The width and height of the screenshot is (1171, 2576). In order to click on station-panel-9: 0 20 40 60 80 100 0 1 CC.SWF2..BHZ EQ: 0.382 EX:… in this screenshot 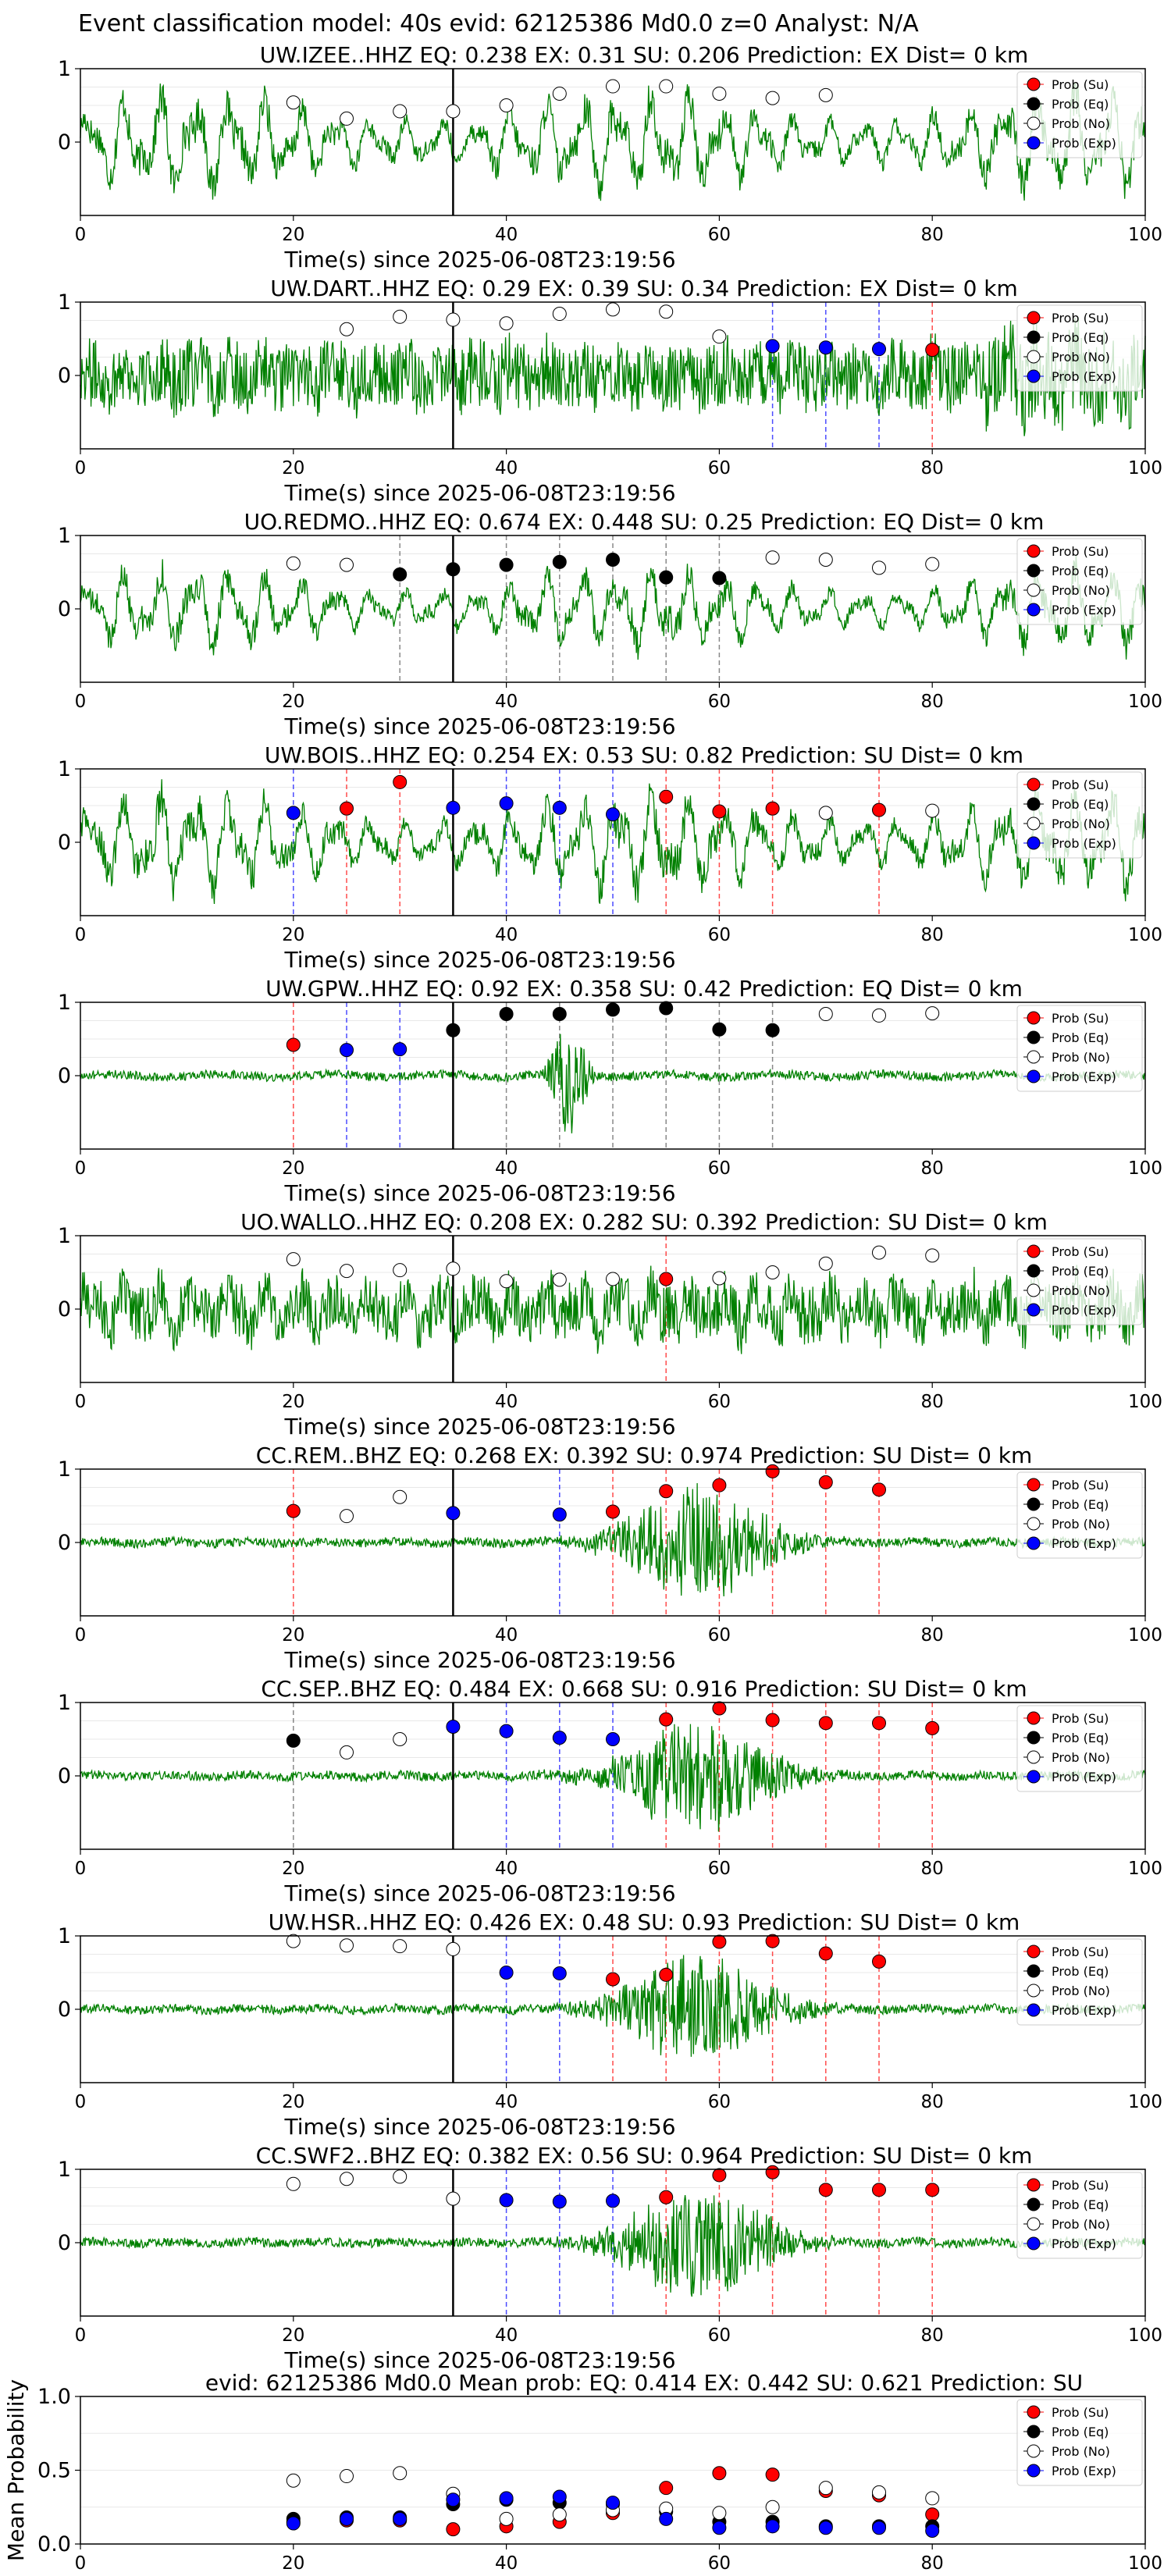, I will do `click(610, 2258)`.